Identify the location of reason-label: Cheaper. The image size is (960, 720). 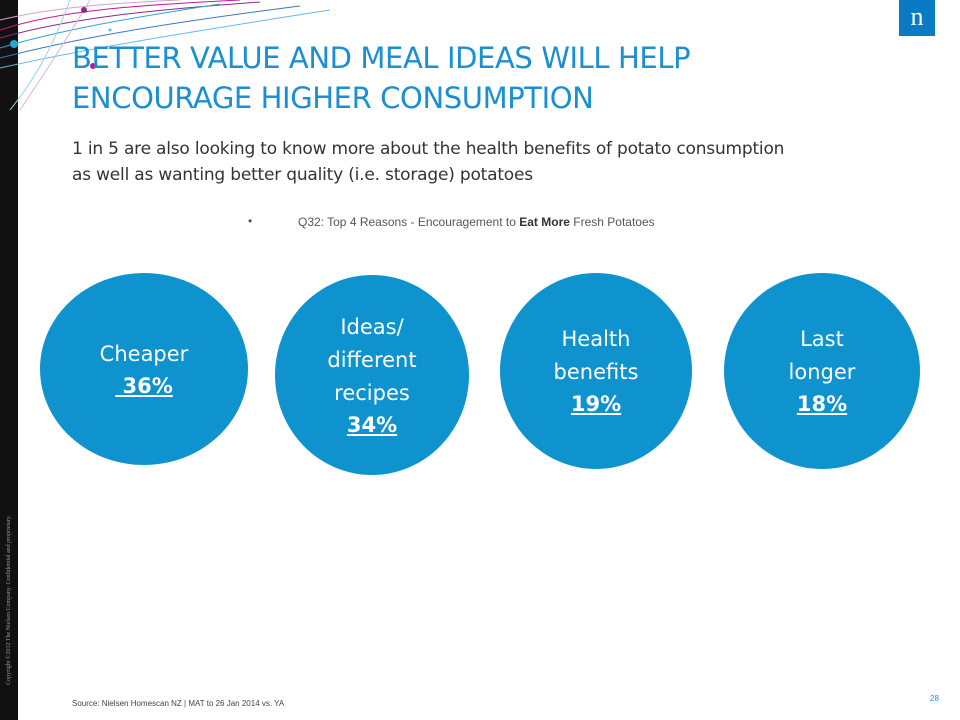
(144, 353).